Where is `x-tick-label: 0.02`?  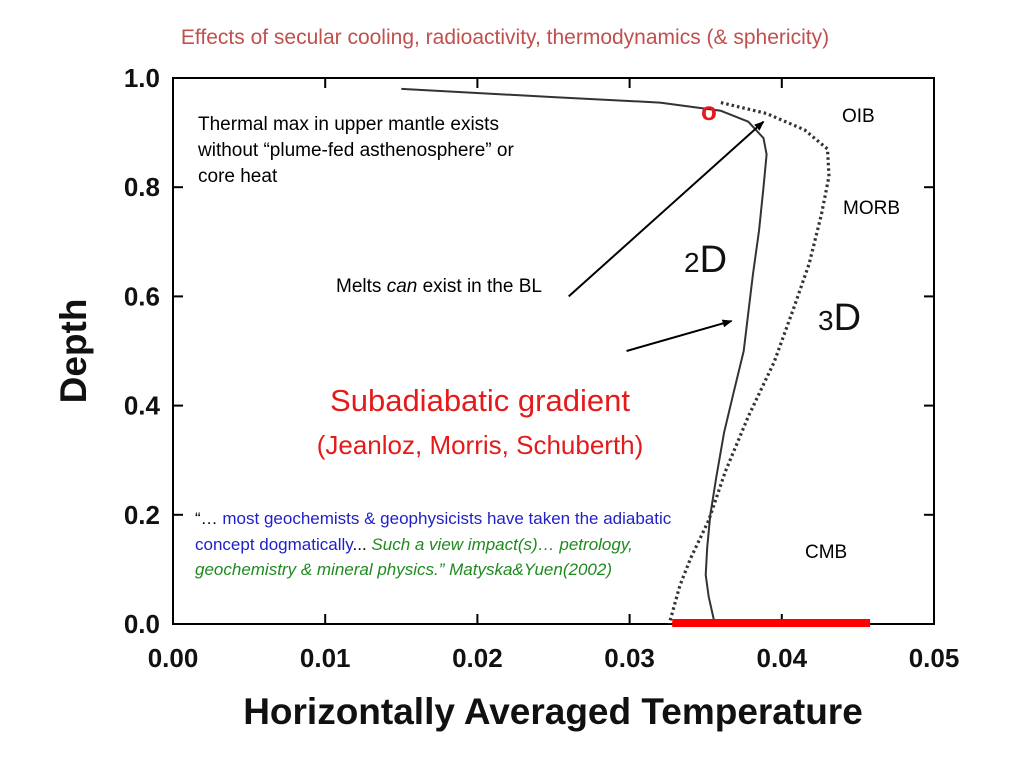 x-tick-label: 0.02 is located at coordinates (477, 658).